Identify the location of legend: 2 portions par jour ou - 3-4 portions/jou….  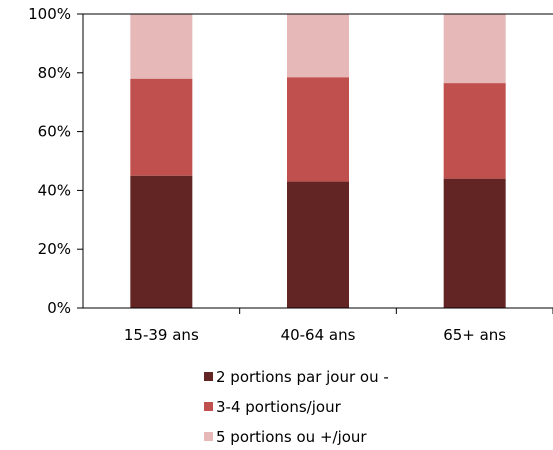
(296, 407).